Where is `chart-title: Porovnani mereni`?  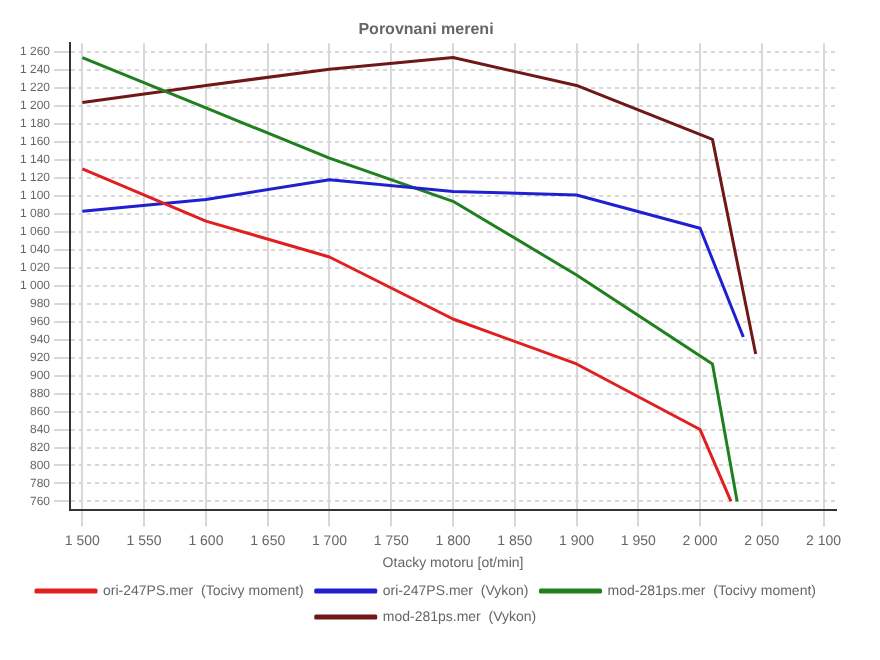
chart-title: Porovnani mereni is located at coordinates (426, 29).